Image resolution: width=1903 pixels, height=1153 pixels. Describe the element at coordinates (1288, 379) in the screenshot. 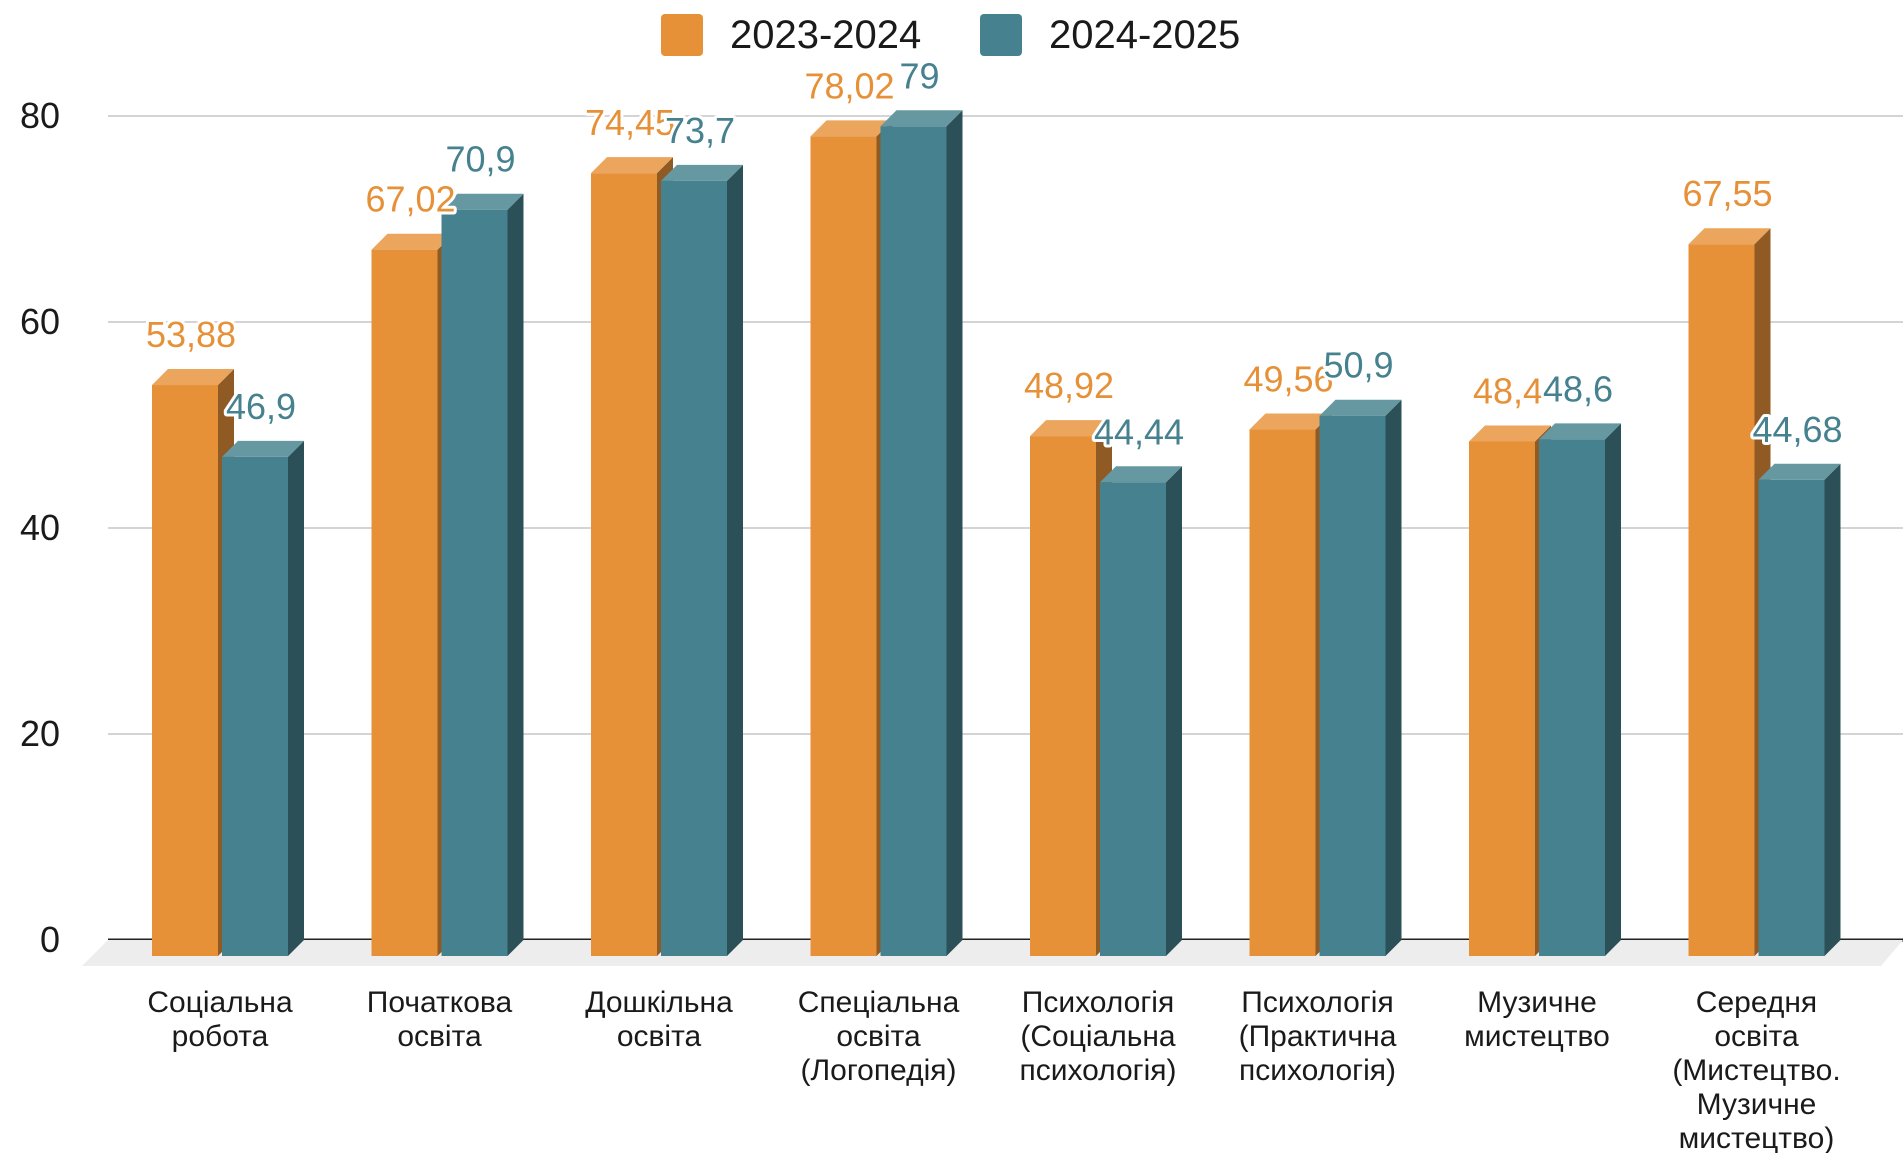

I see `data-label: 49,56` at that location.